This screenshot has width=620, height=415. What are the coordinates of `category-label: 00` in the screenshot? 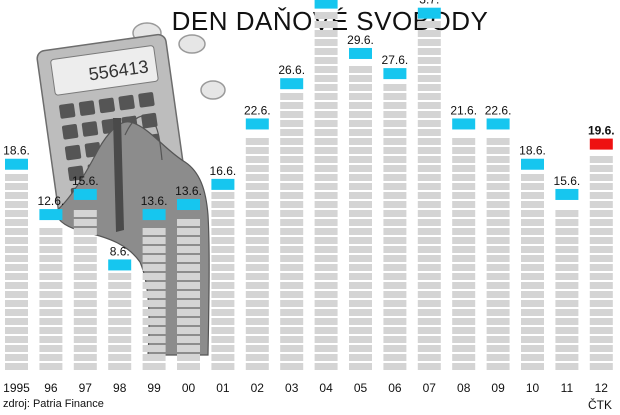 It's located at (189, 388).